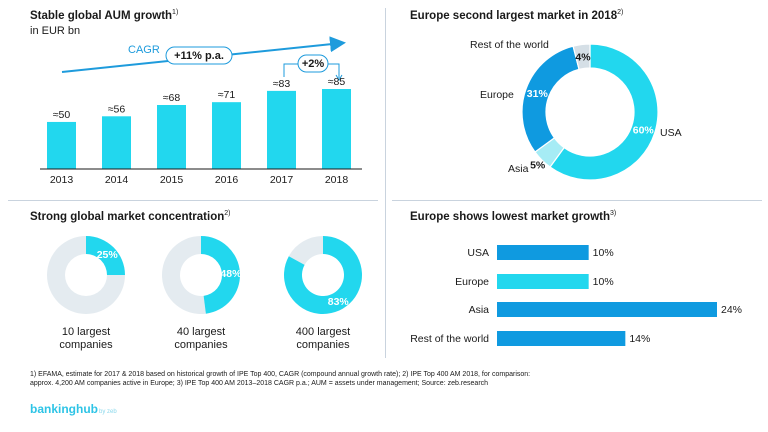 This screenshot has width=768, height=432. What do you see at coordinates (62, 180) in the screenshot?
I see `aum-year-label-2013: 2013` at bounding box center [62, 180].